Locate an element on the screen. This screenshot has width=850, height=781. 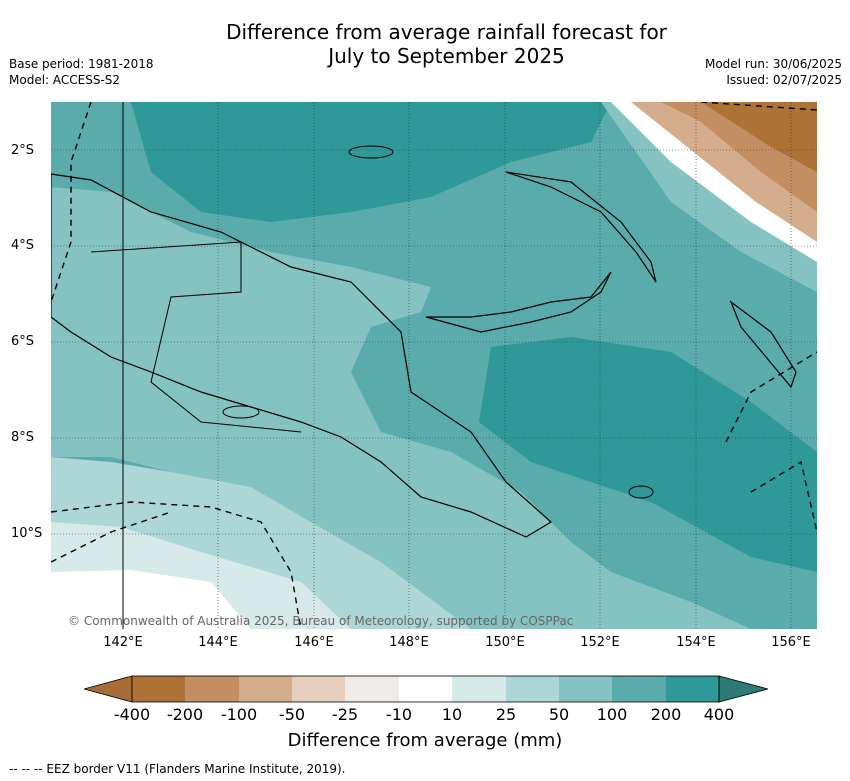
fly-delta-islands is located at coordinates (241, 412).